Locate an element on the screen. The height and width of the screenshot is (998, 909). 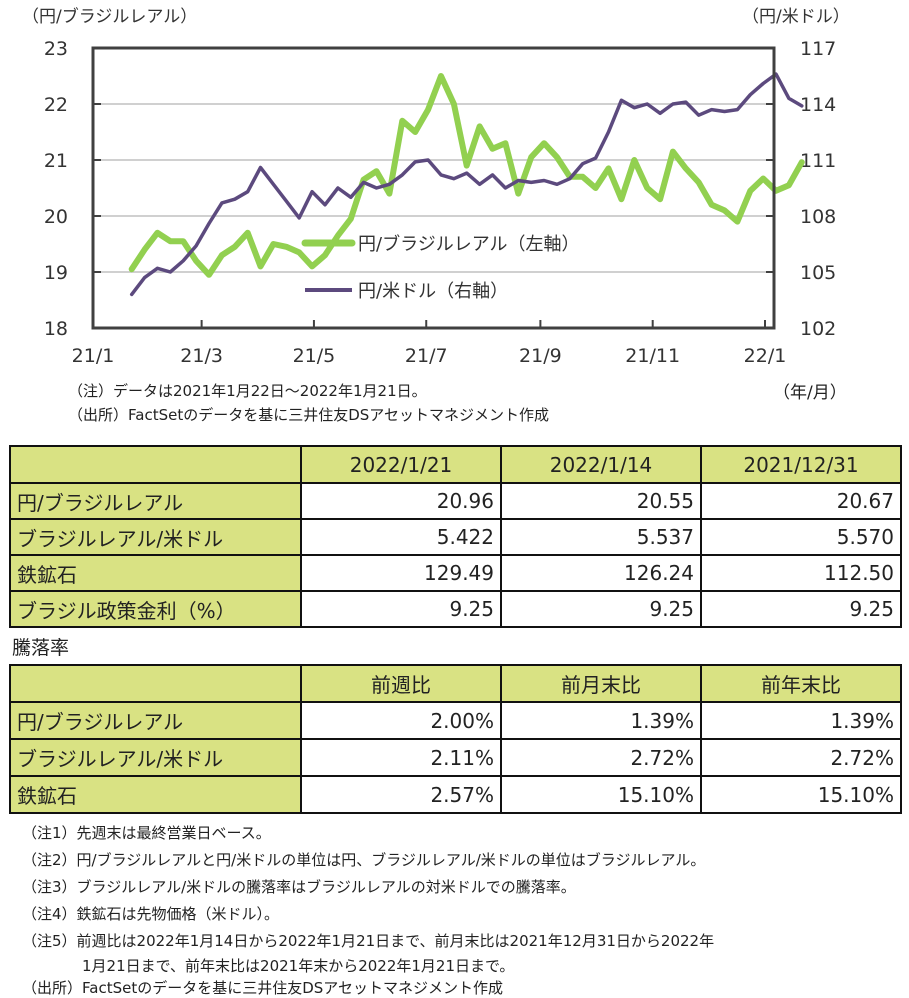
header-cell: 前年末比 is located at coordinates (801, 683).